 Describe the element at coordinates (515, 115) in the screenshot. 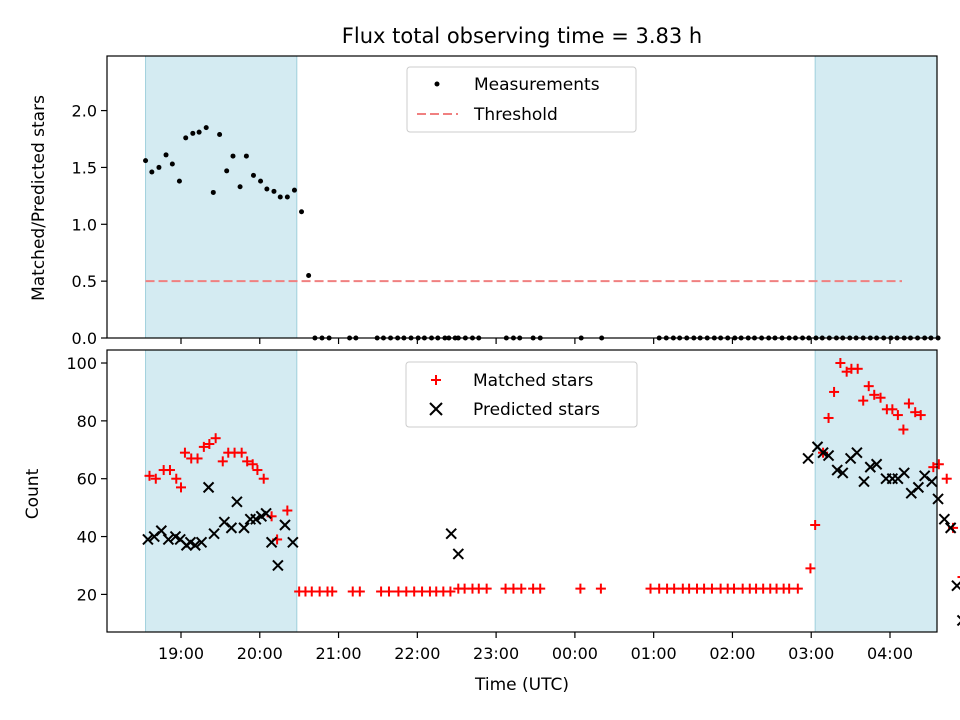

I see `threshold-legend-label: Threshold` at that location.